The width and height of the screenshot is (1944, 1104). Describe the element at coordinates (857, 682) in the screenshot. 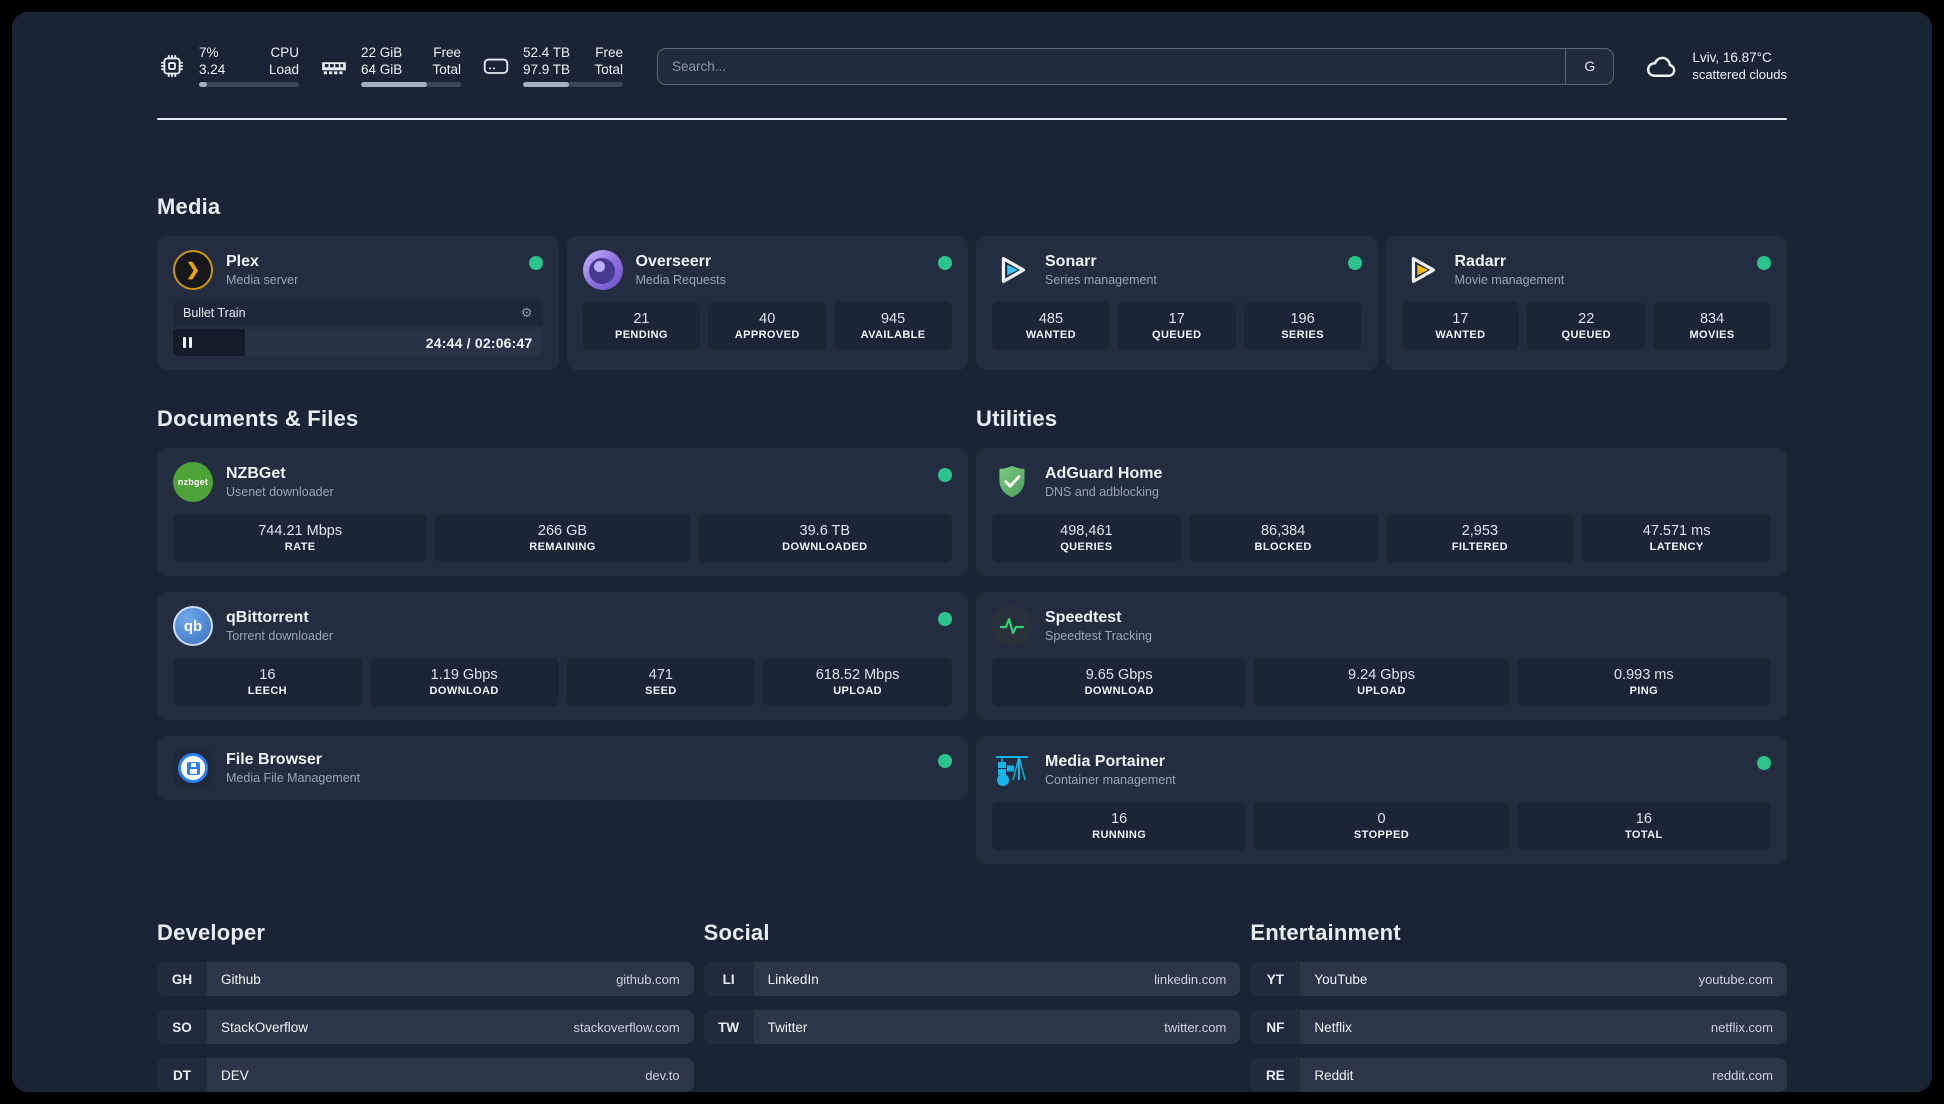

I see `stat-tile: 618.52 Mbps UPLOAD` at that location.